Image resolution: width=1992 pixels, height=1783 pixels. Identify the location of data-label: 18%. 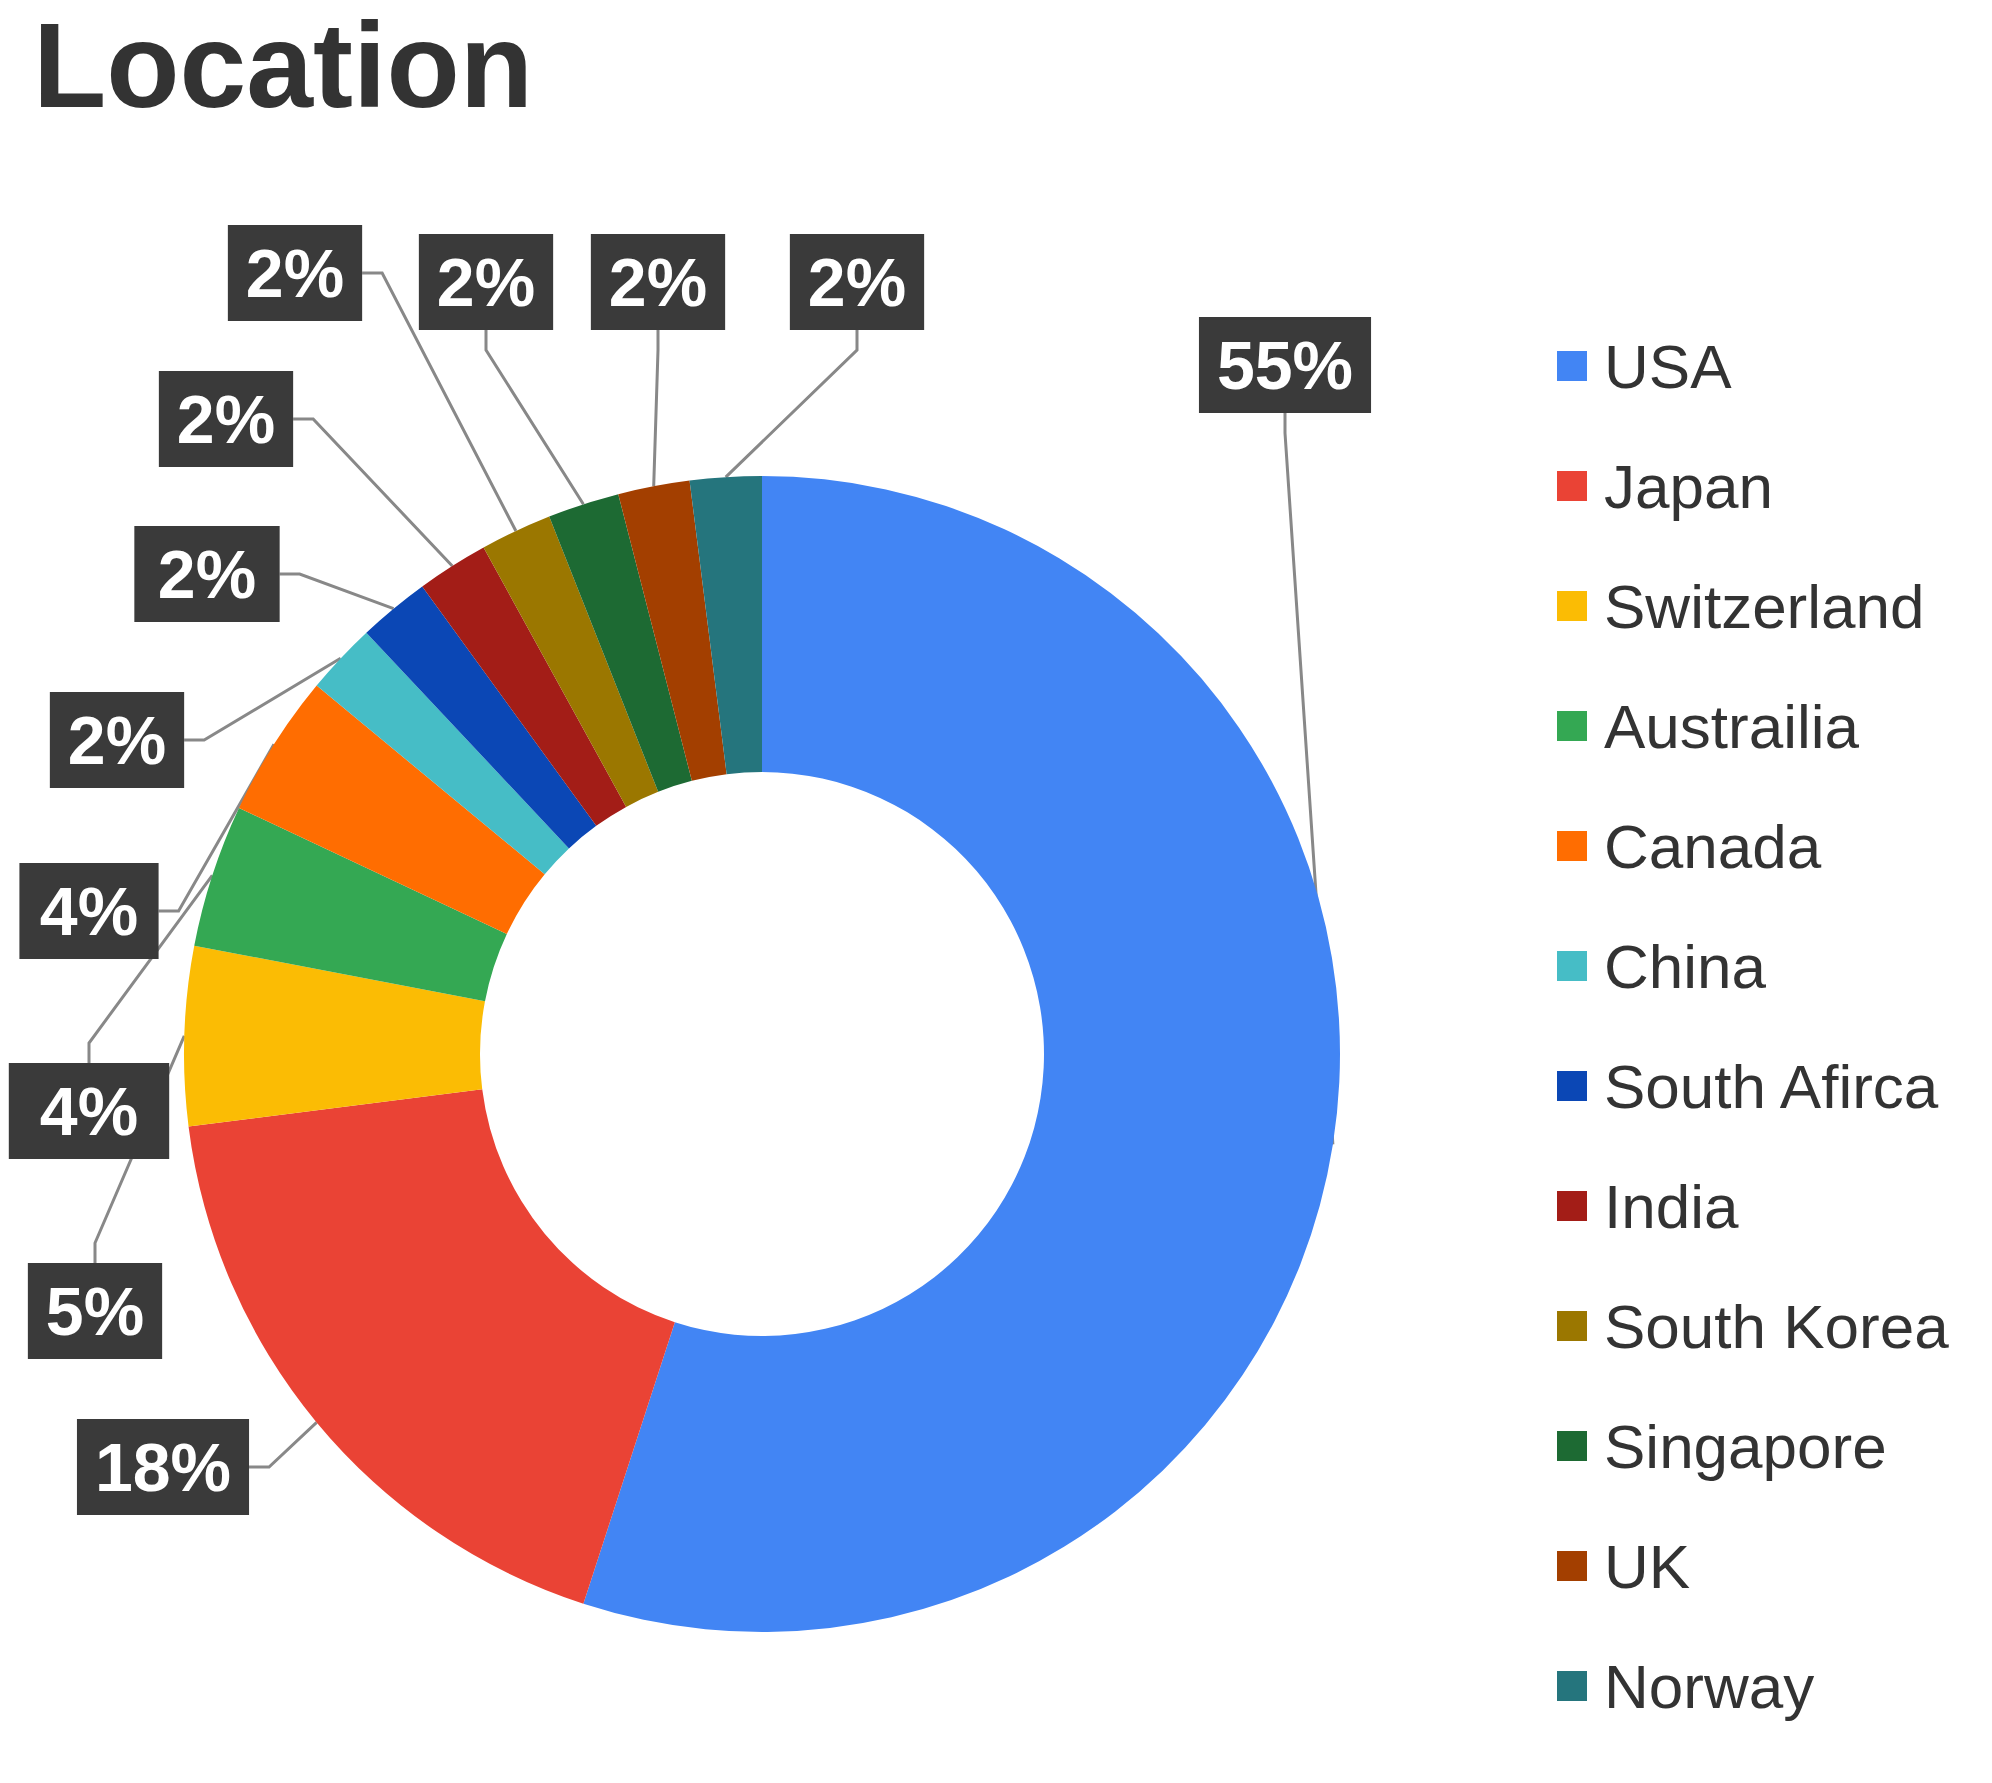
(163, 1467).